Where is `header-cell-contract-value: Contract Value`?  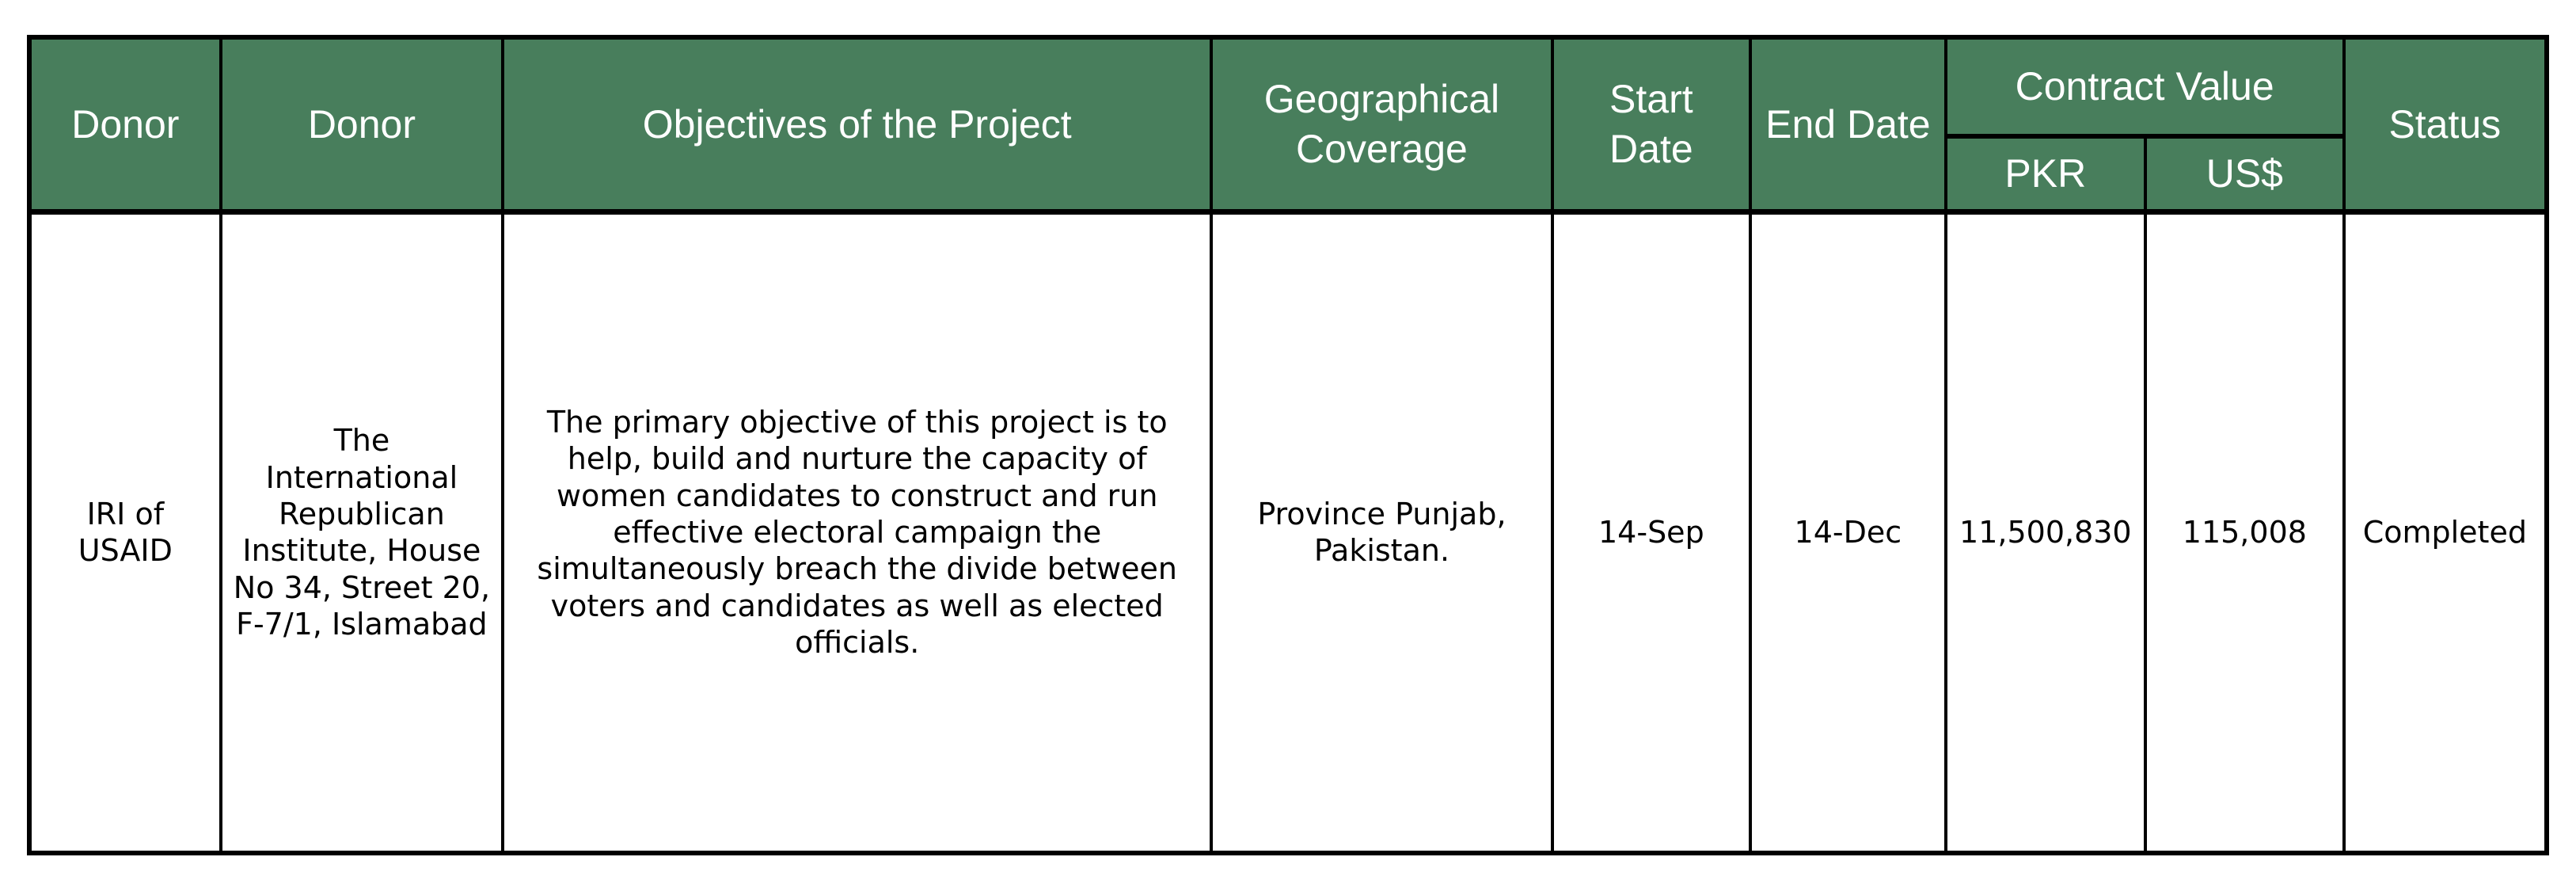
header-cell-contract-value: Contract Value is located at coordinates (2144, 87).